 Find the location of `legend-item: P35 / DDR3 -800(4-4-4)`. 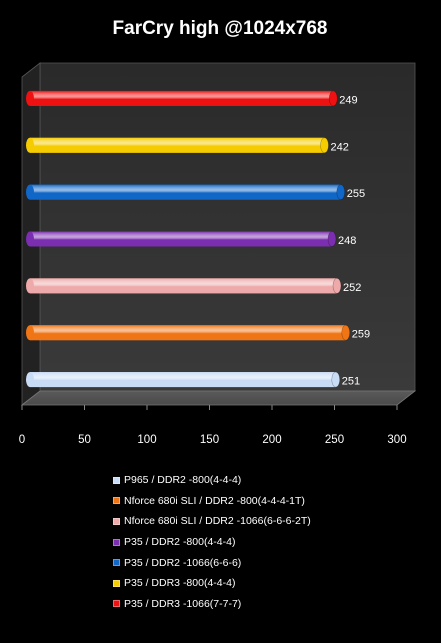

legend-item: P35 / DDR3 -800(4-4-4) is located at coordinates (212, 583).